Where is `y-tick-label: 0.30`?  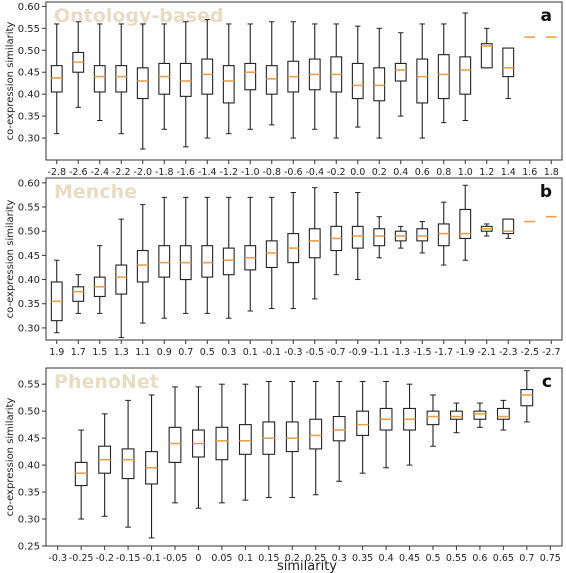 y-tick-label: 0.30 is located at coordinates (29, 520).